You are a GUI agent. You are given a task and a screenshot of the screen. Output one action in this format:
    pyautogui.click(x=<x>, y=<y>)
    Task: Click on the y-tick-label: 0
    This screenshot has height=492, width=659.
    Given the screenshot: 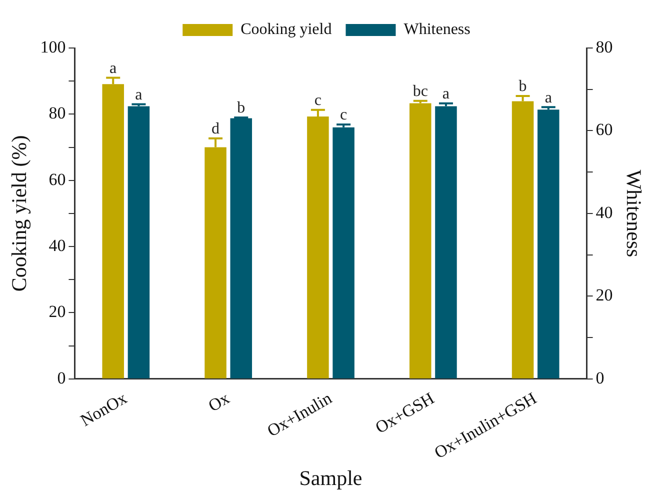 What is the action you would take?
    pyautogui.click(x=61, y=378)
    